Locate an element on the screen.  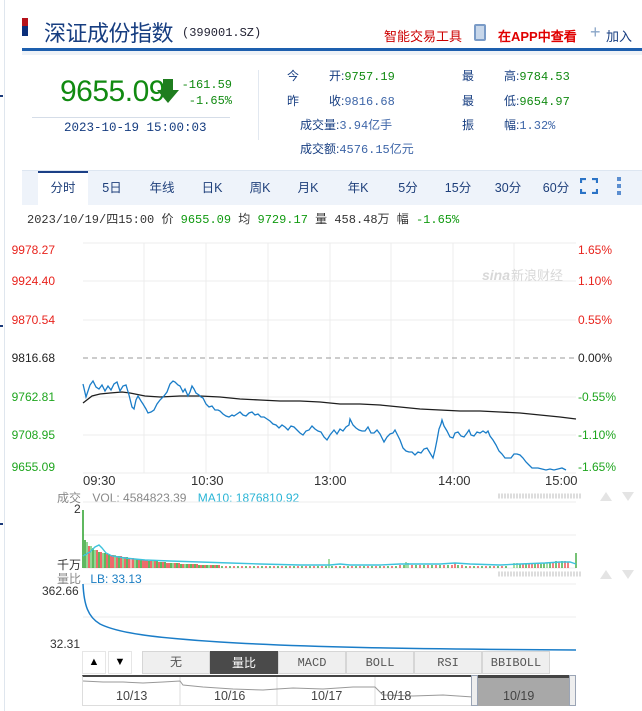
tab-15min: 15分 is located at coordinates (458, 188).